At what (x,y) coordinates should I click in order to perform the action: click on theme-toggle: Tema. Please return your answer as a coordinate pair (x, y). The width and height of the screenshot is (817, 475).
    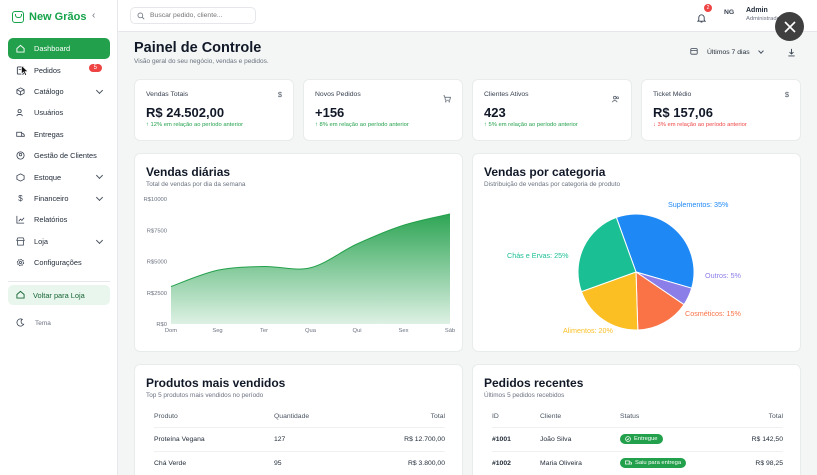
    Looking at the image, I should click on (59, 323).